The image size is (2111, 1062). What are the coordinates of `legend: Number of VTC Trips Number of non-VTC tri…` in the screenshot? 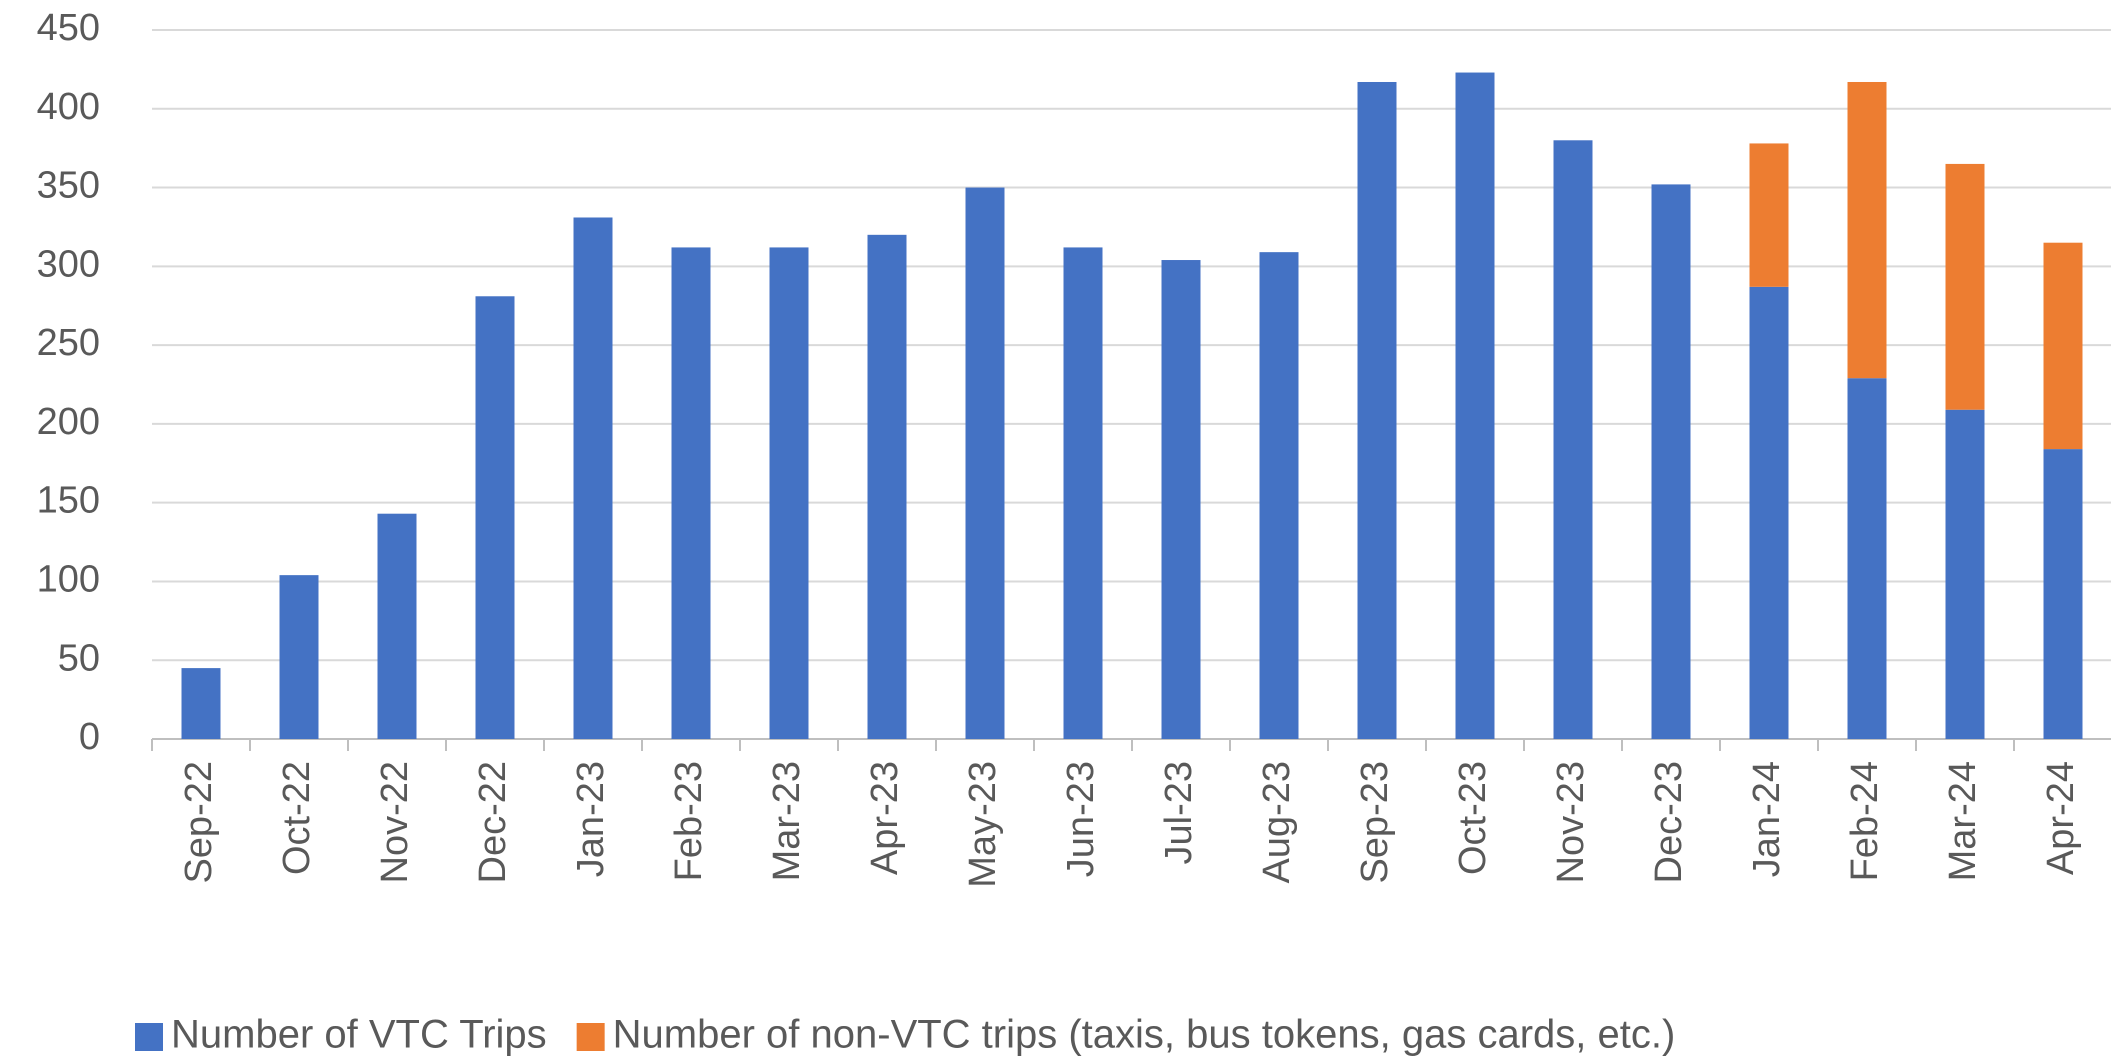 It's located at (905, 1035).